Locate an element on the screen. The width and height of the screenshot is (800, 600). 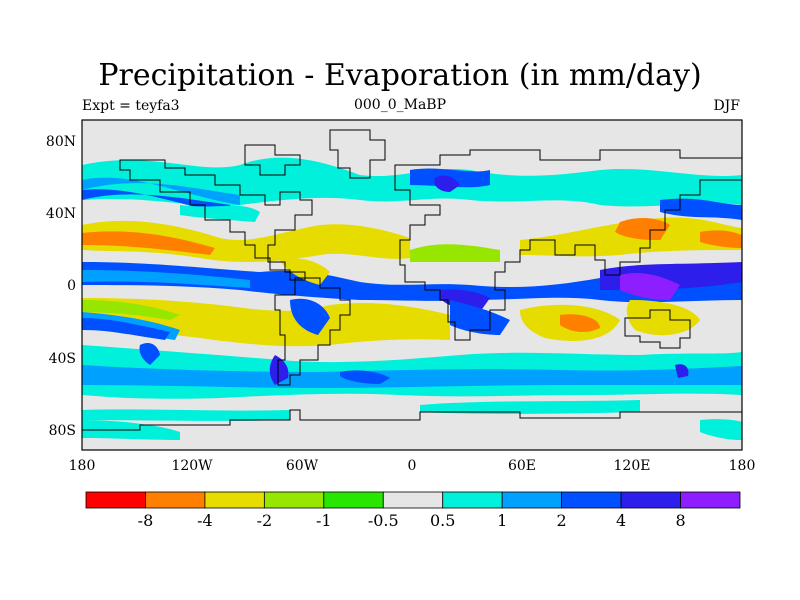
x-axis: 180 120W 60W 0 60E 120E 180 is located at coordinates (412, 466).